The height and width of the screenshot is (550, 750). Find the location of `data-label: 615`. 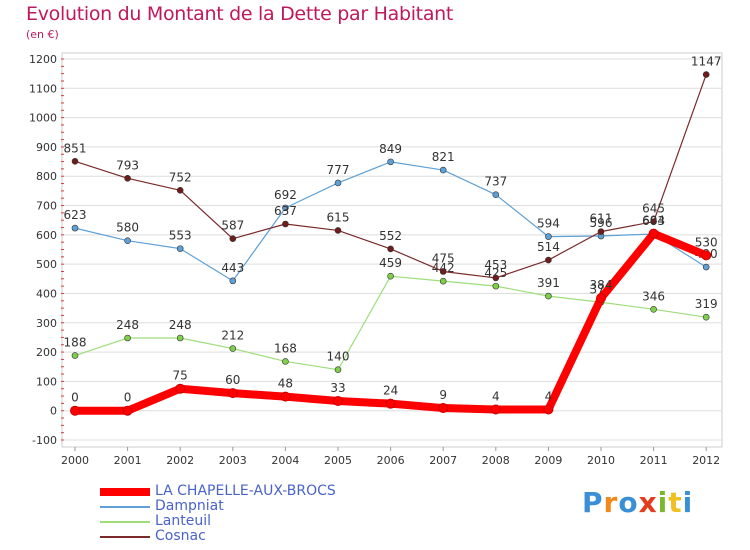

data-label: 615 is located at coordinates (338, 217).